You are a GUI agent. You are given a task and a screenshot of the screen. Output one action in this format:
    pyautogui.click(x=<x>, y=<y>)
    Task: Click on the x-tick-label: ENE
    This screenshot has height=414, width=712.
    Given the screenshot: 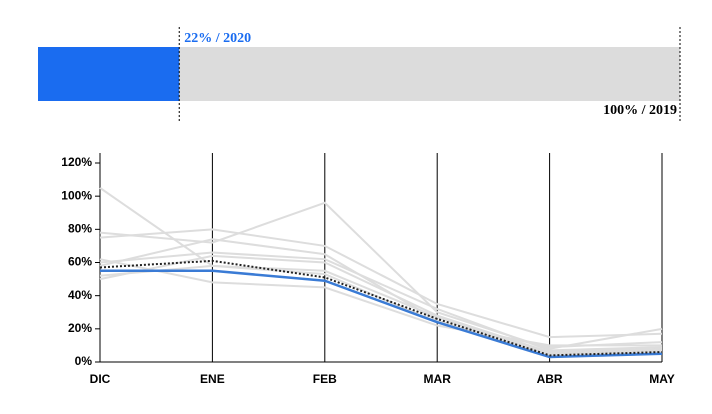 What is the action you would take?
    pyautogui.click(x=212, y=379)
    